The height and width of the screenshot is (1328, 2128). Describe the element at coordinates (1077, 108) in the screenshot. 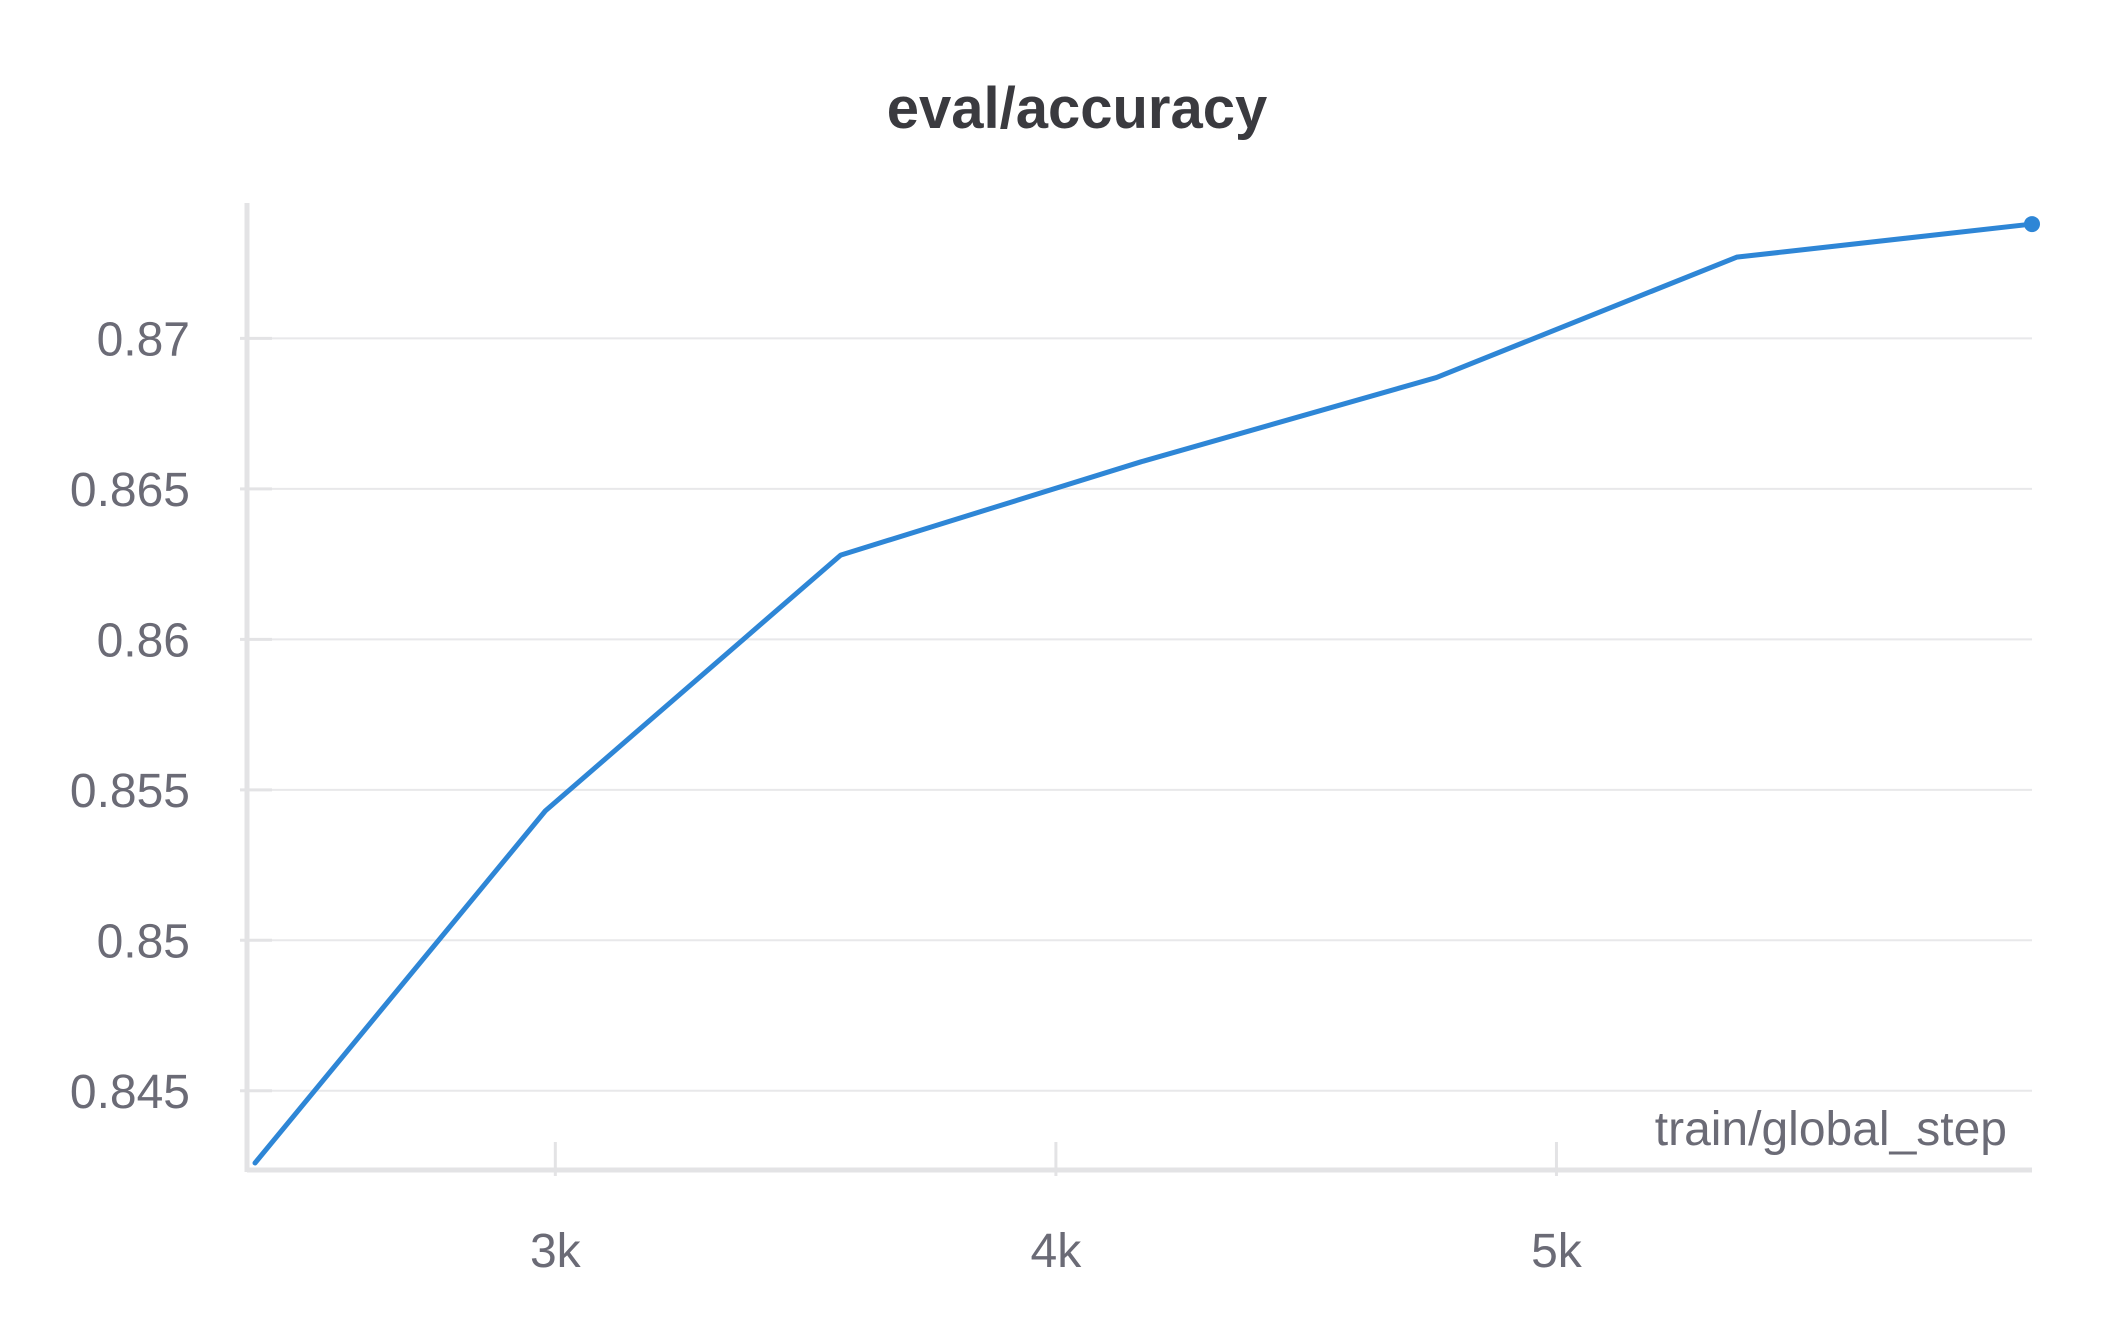

I see `chart-title: eval/accuracy` at that location.